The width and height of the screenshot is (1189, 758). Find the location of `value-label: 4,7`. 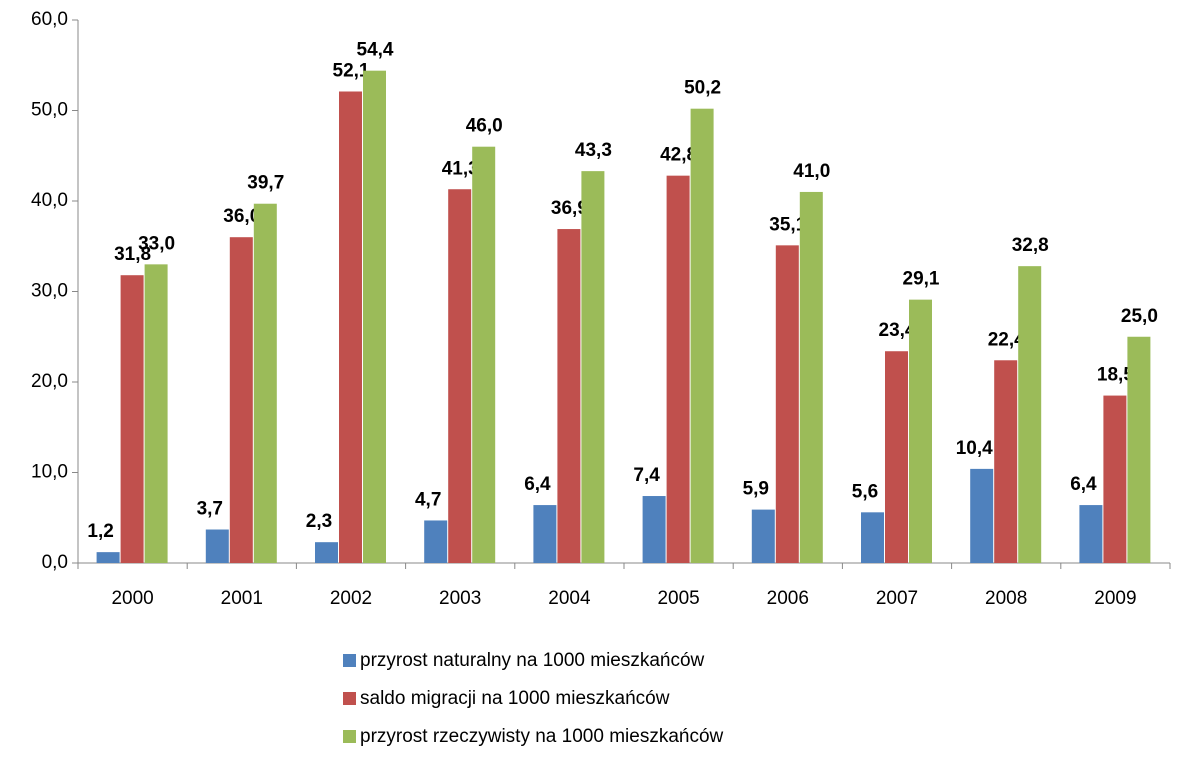

value-label: 4,7 is located at coordinates (428, 499).